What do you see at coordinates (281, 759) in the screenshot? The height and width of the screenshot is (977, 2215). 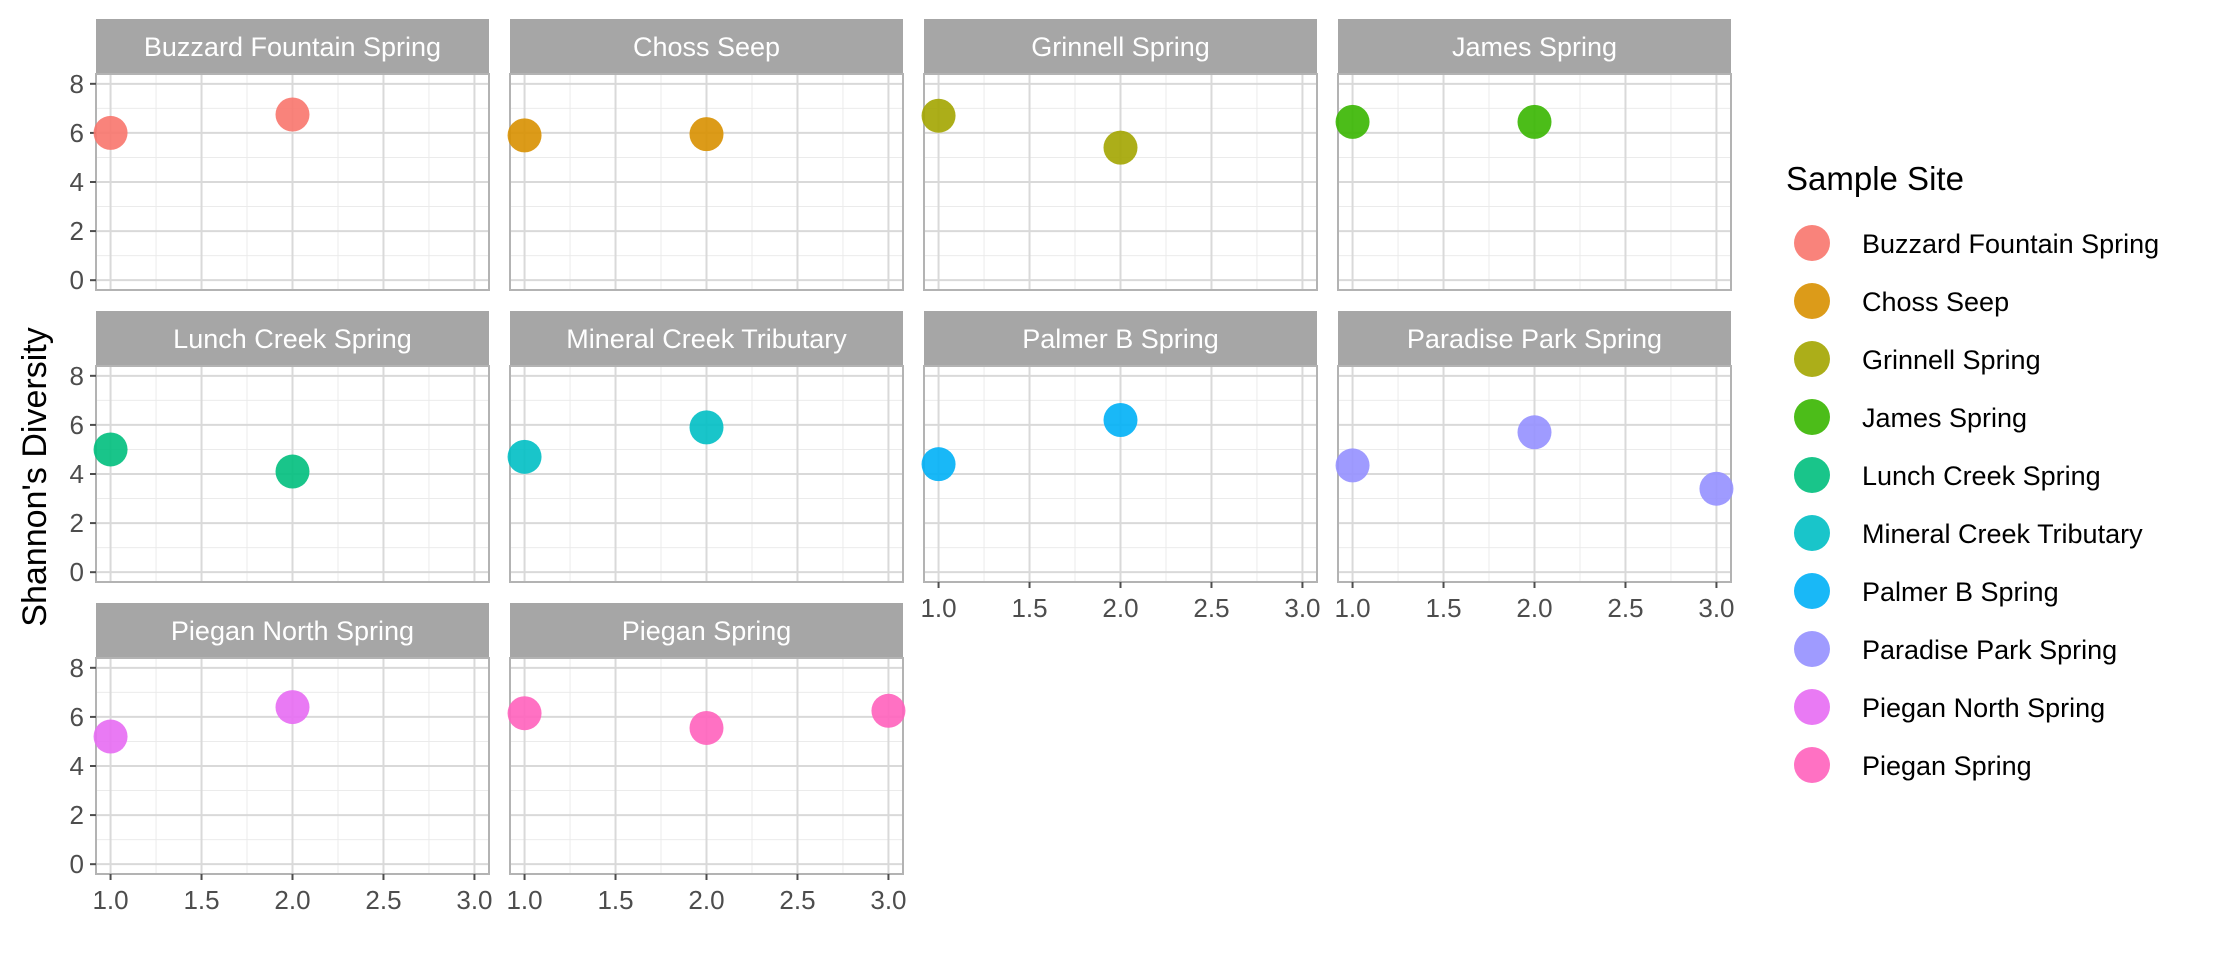 I see `facet-piegan-north-spring: Piegan North Spring 0 2 4 6 8 1.0 1.5 2.0 2.5 3.0` at bounding box center [281, 759].